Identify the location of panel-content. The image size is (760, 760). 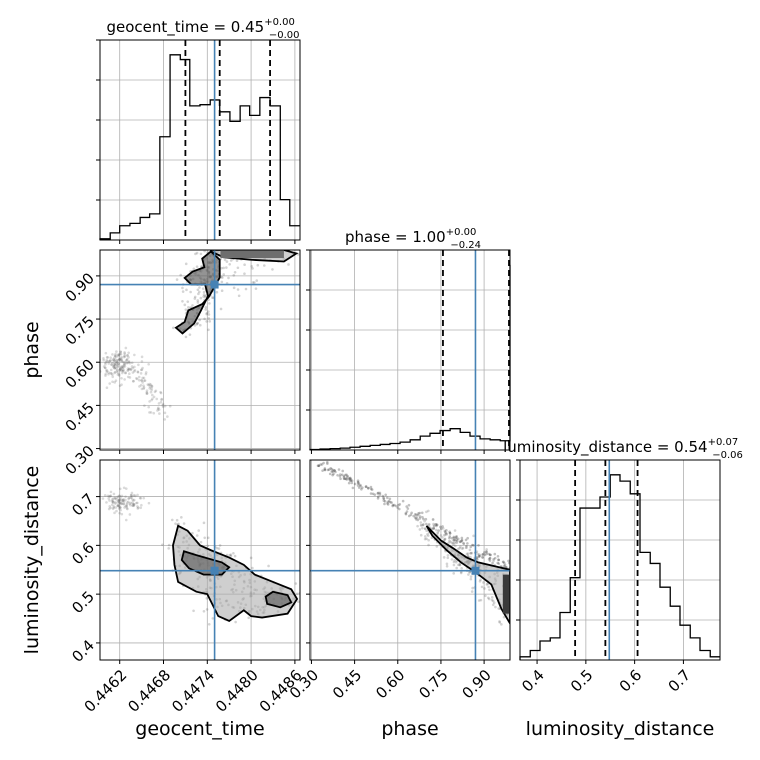
(198, 330).